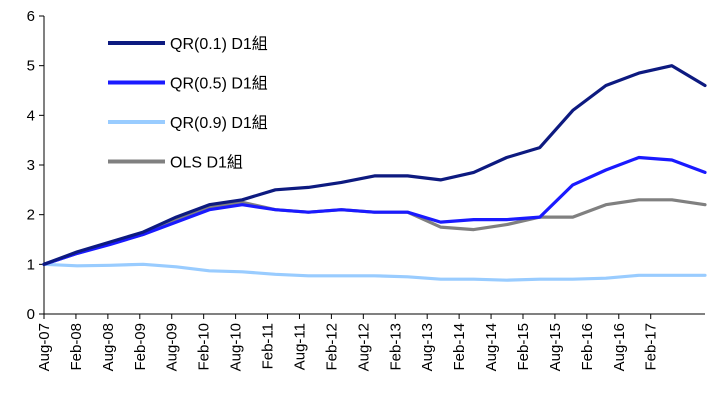  I want to click on x-tick-label: Aug-09, so click(172, 347).